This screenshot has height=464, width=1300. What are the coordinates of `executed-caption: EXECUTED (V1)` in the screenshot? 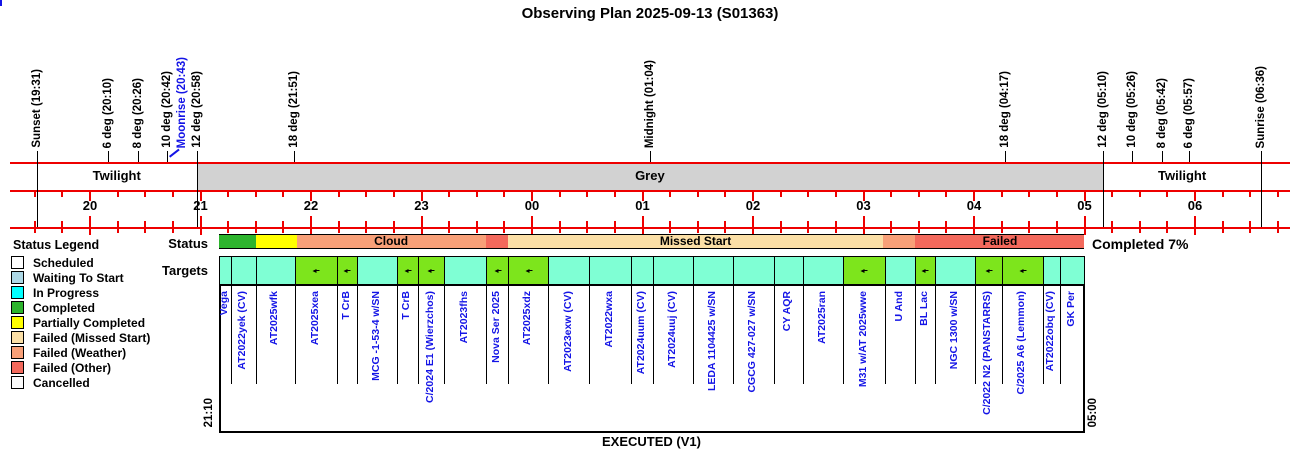 It's located at (651, 441).